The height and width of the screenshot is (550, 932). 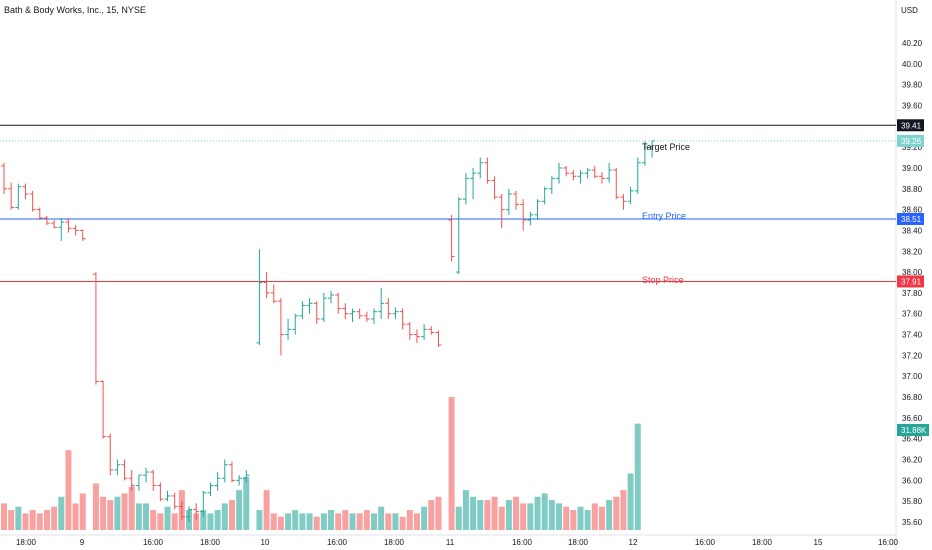 What do you see at coordinates (912, 376) in the screenshot?
I see `price-tick-label: 37.00` at bounding box center [912, 376].